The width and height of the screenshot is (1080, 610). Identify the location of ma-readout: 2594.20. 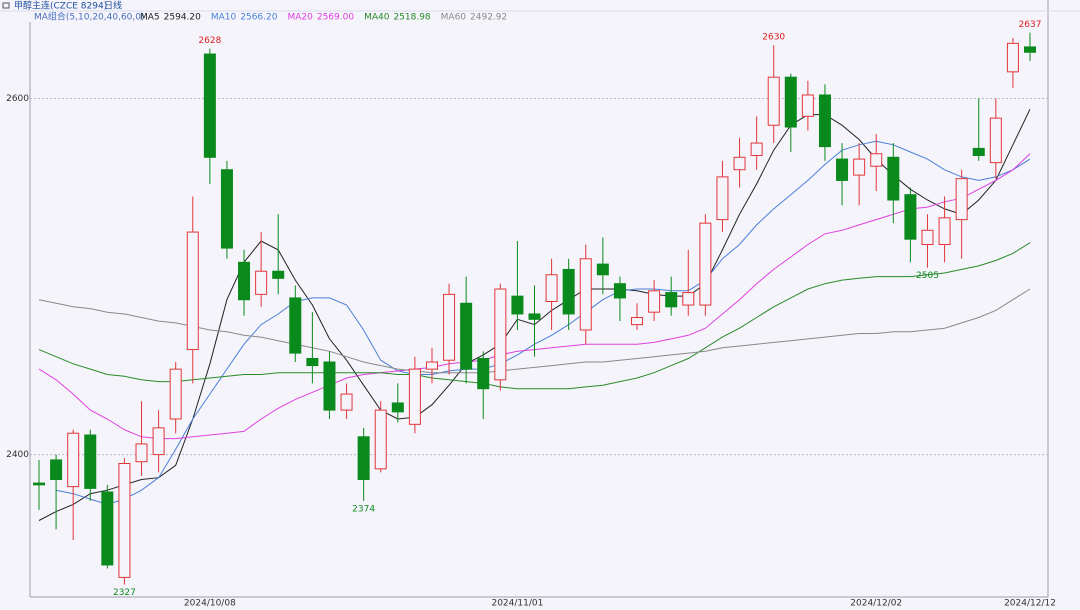
(182, 18).